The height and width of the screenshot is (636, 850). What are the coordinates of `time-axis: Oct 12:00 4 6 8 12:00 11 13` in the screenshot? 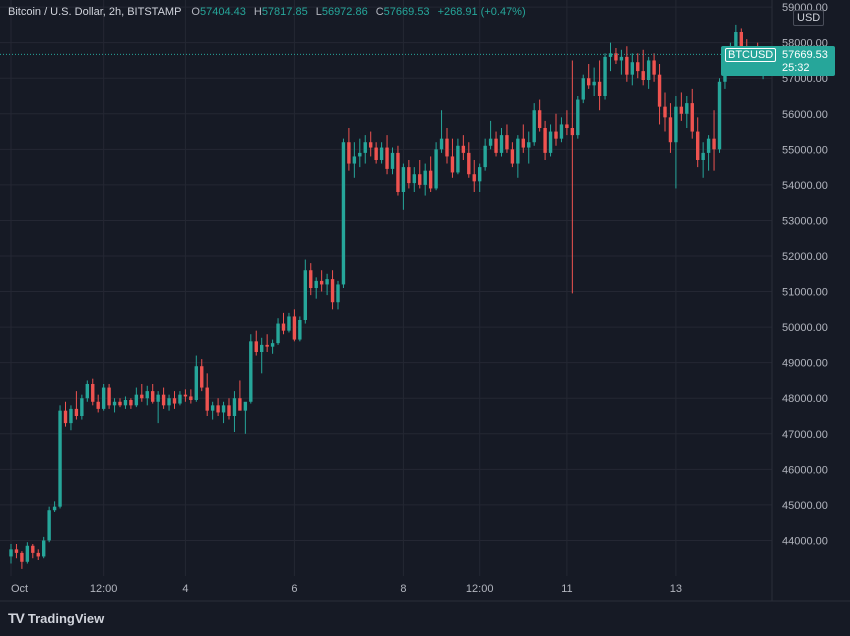 It's located at (346, 589).